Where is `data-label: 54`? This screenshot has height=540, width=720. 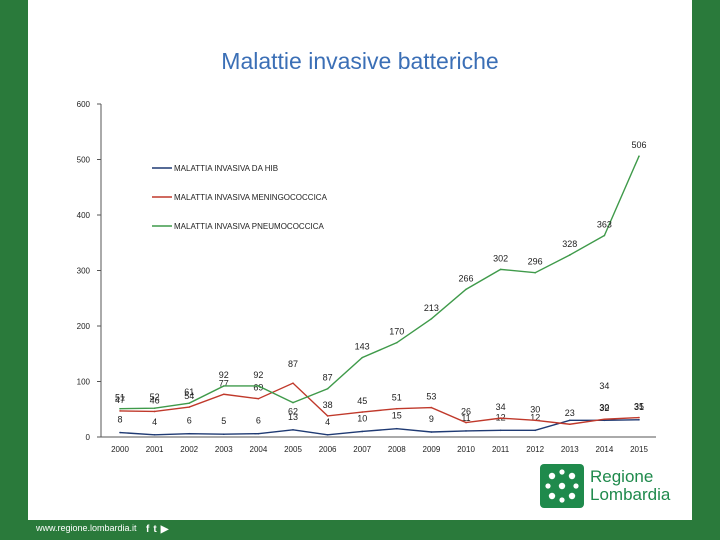
data-label: 54 is located at coordinates (189, 396).